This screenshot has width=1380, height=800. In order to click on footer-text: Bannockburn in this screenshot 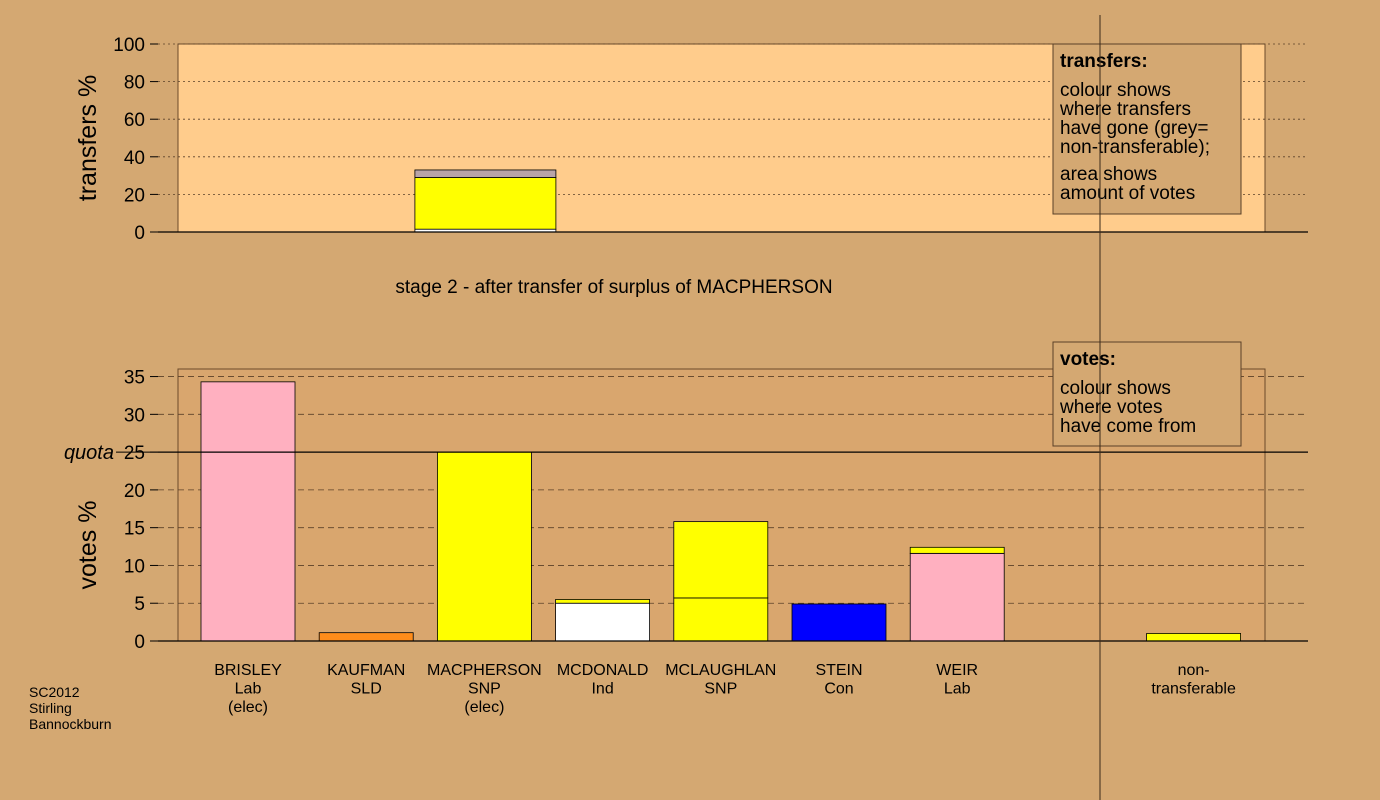, I will do `click(70, 724)`.